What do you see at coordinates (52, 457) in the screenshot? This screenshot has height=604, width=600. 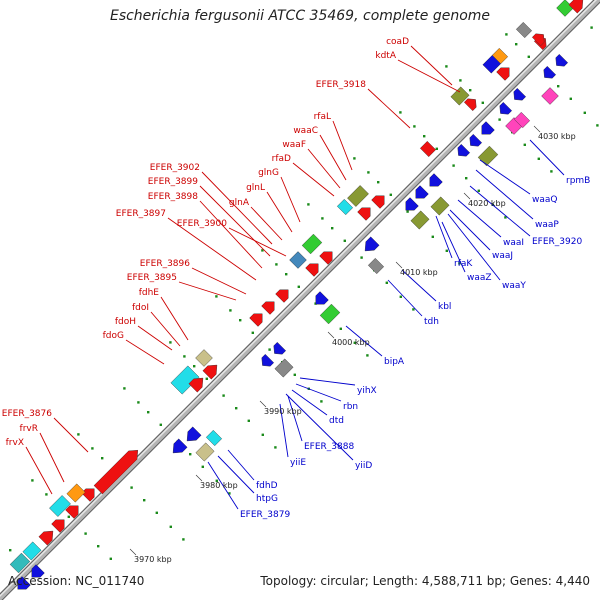 I see `callout-frvr` at bounding box center [52, 457].